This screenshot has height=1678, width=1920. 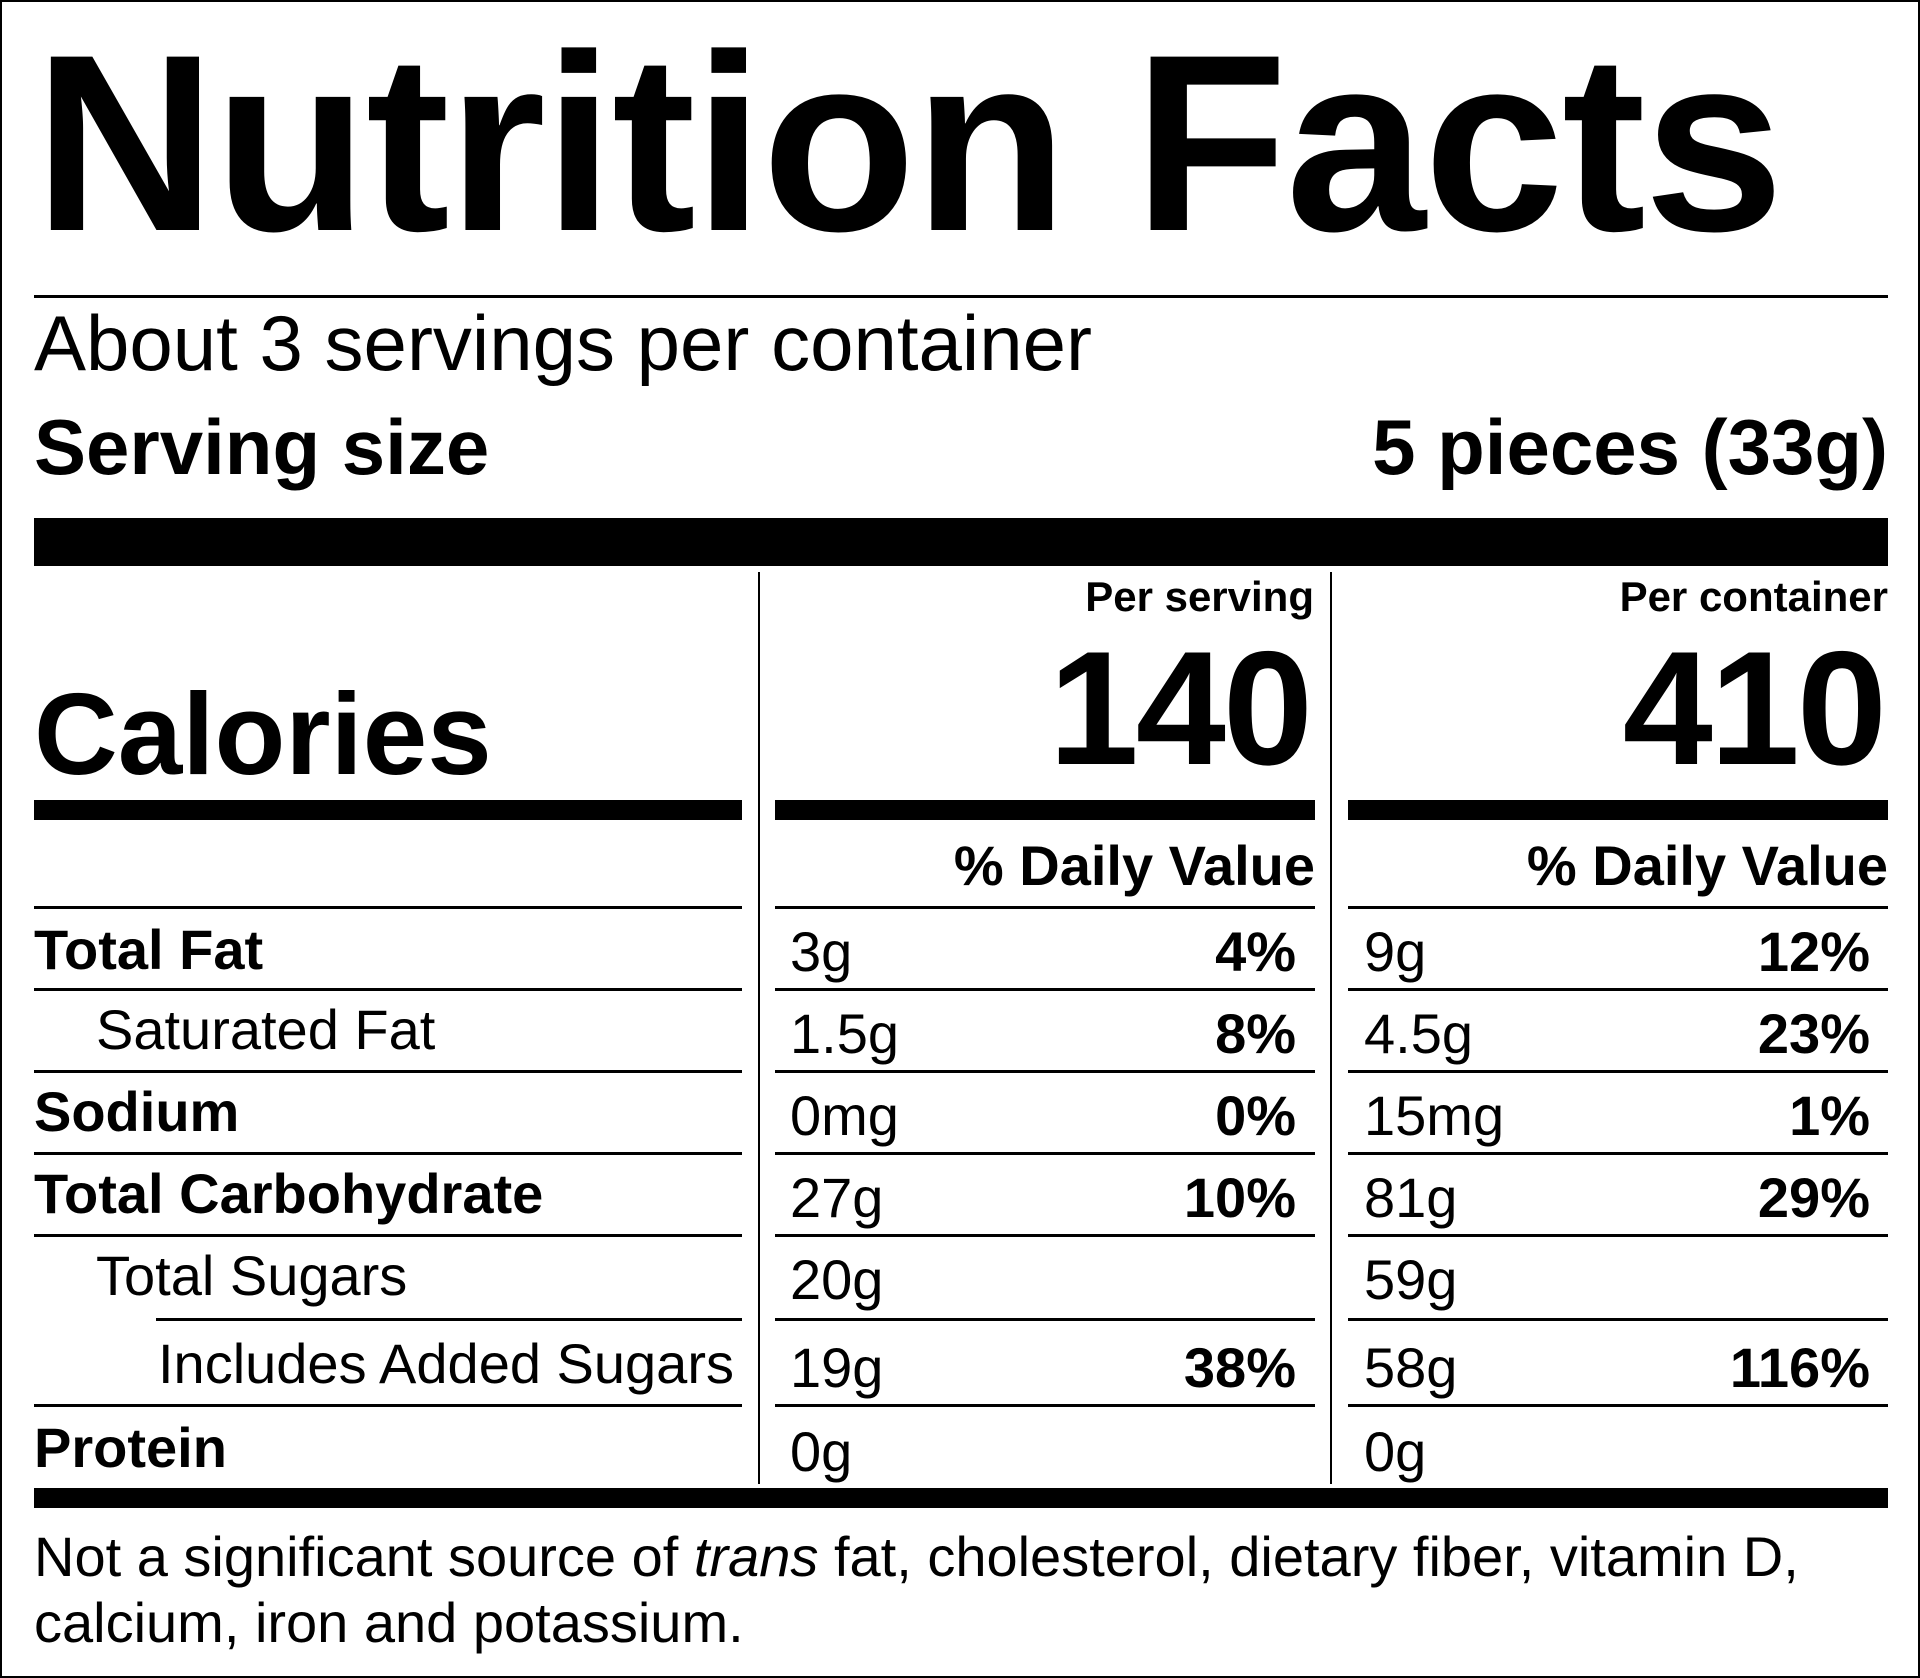 What do you see at coordinates (1799, 1367) in the screenshot?
I see `container-daily-value: 116%` at bounding box center [1799, 1367].